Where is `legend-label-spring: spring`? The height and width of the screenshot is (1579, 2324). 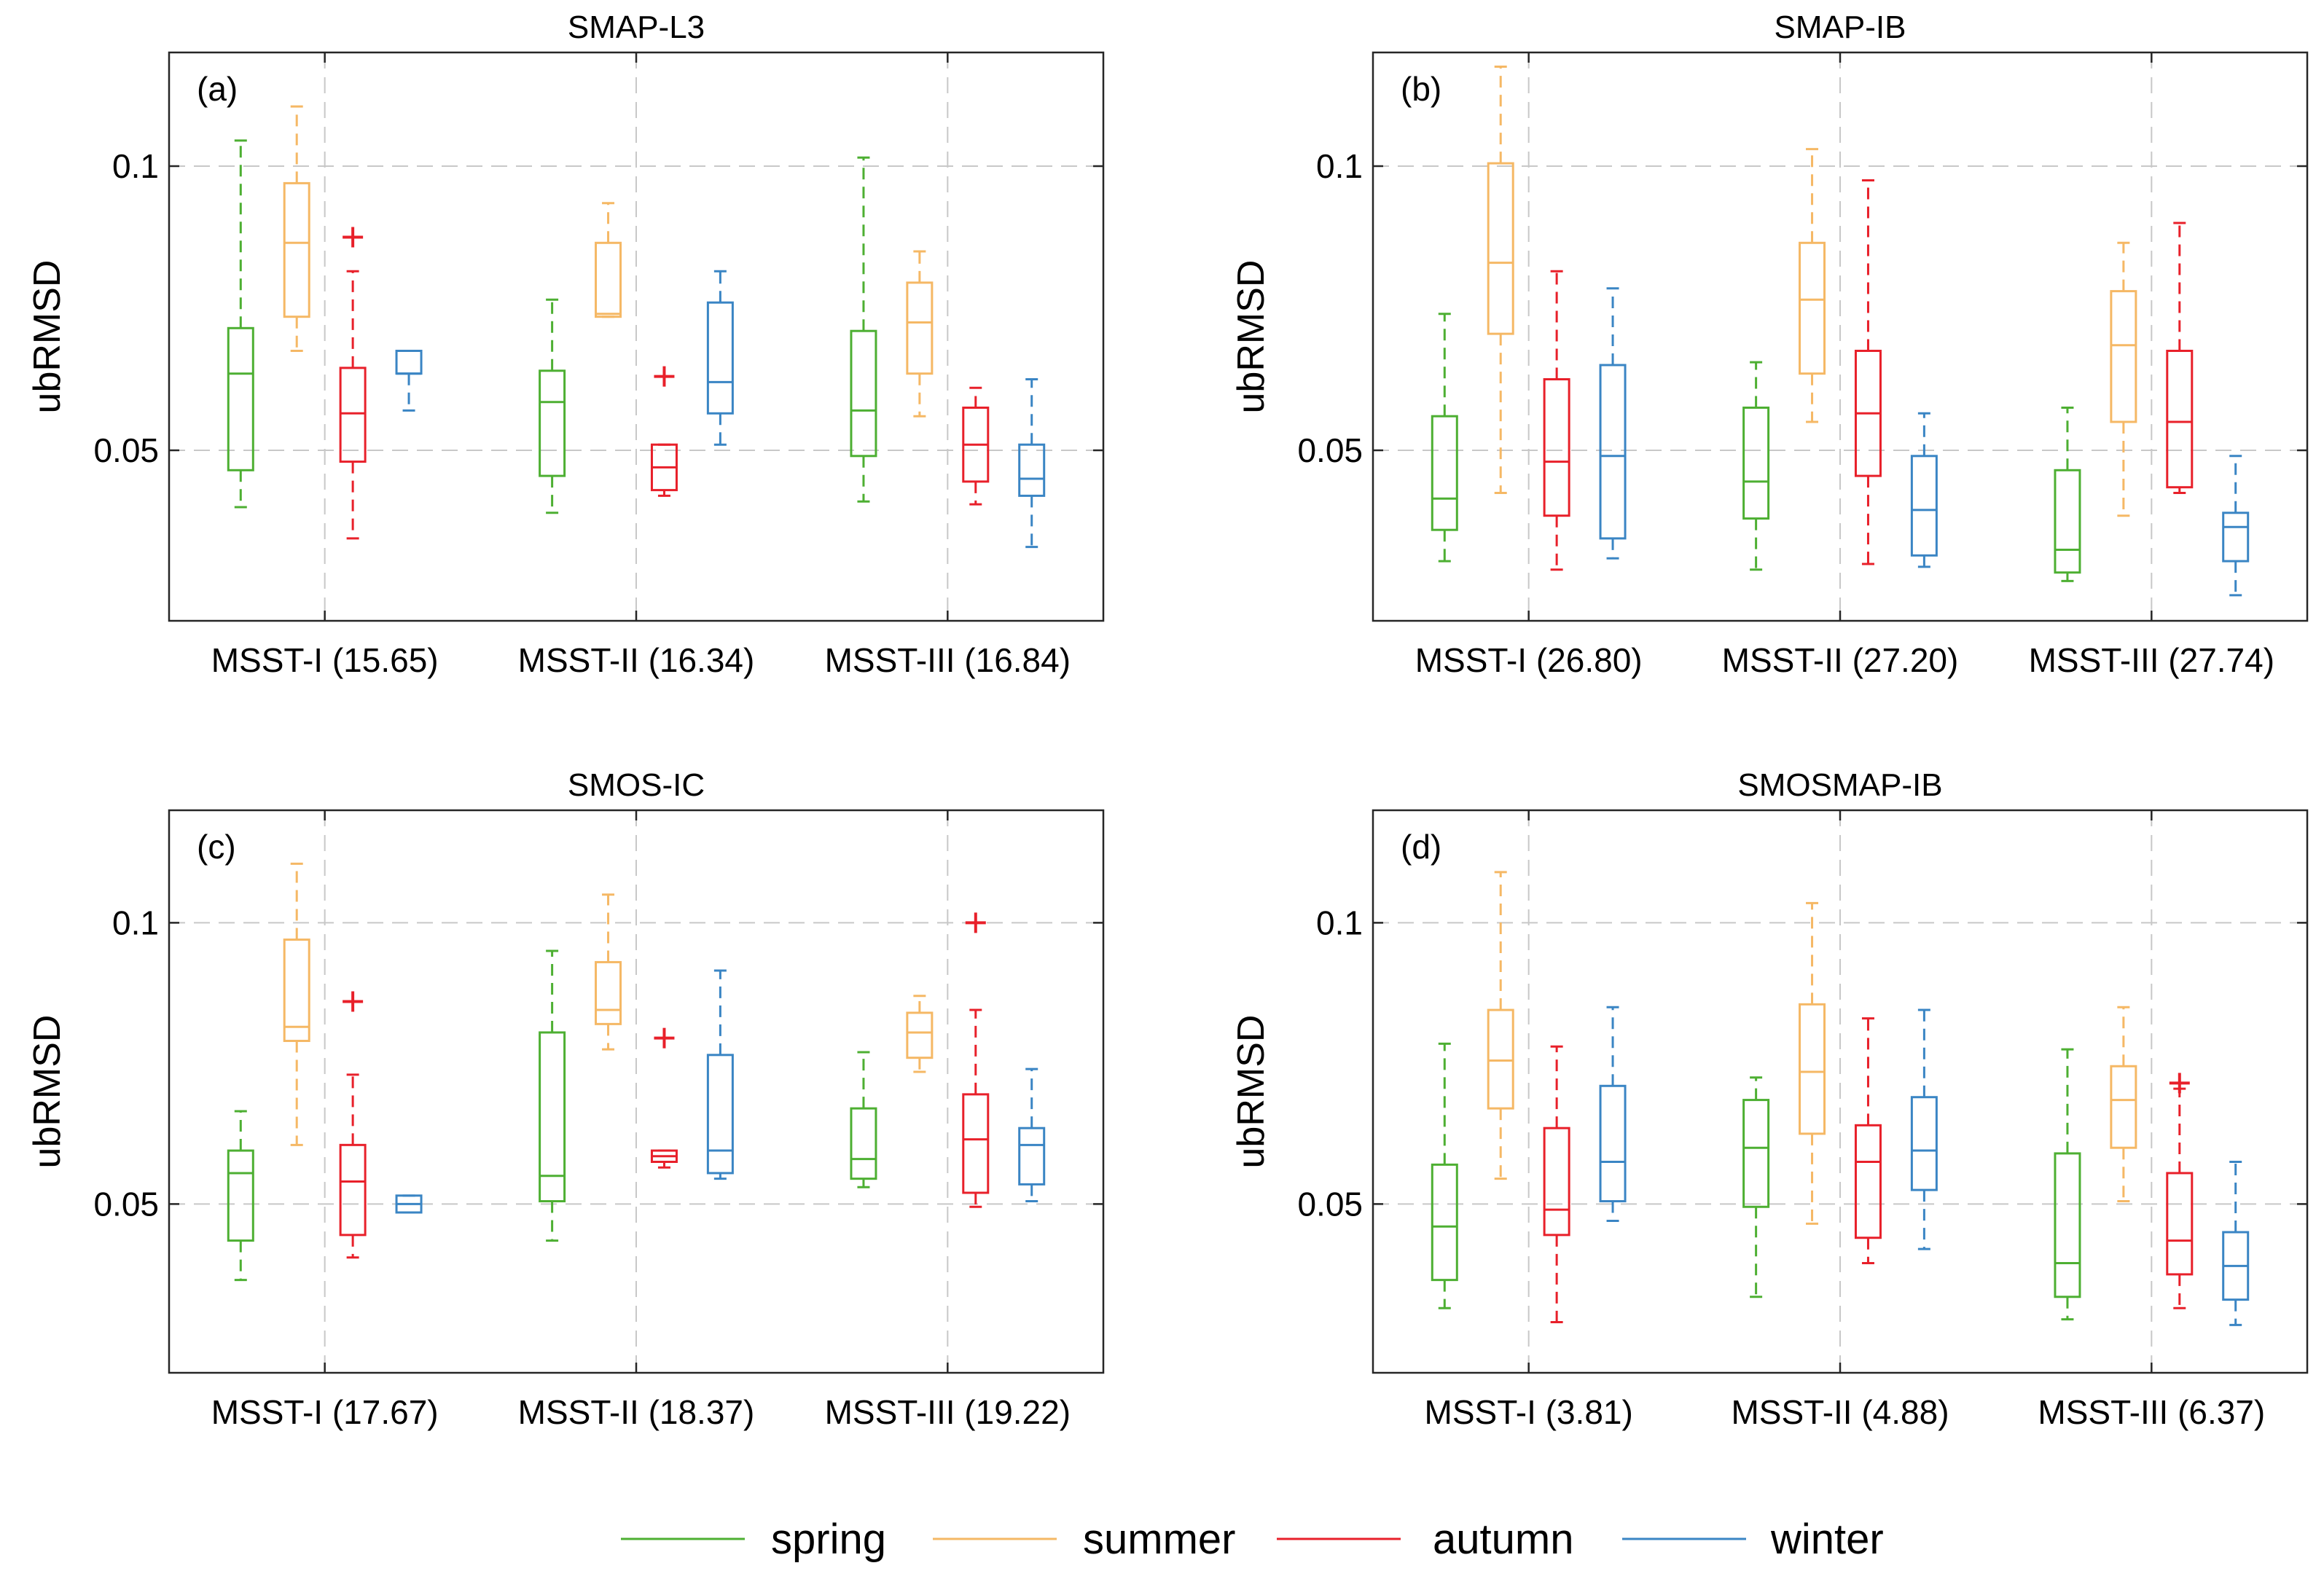 legend-label-spring: spring is located at coordinates (828, 1539).